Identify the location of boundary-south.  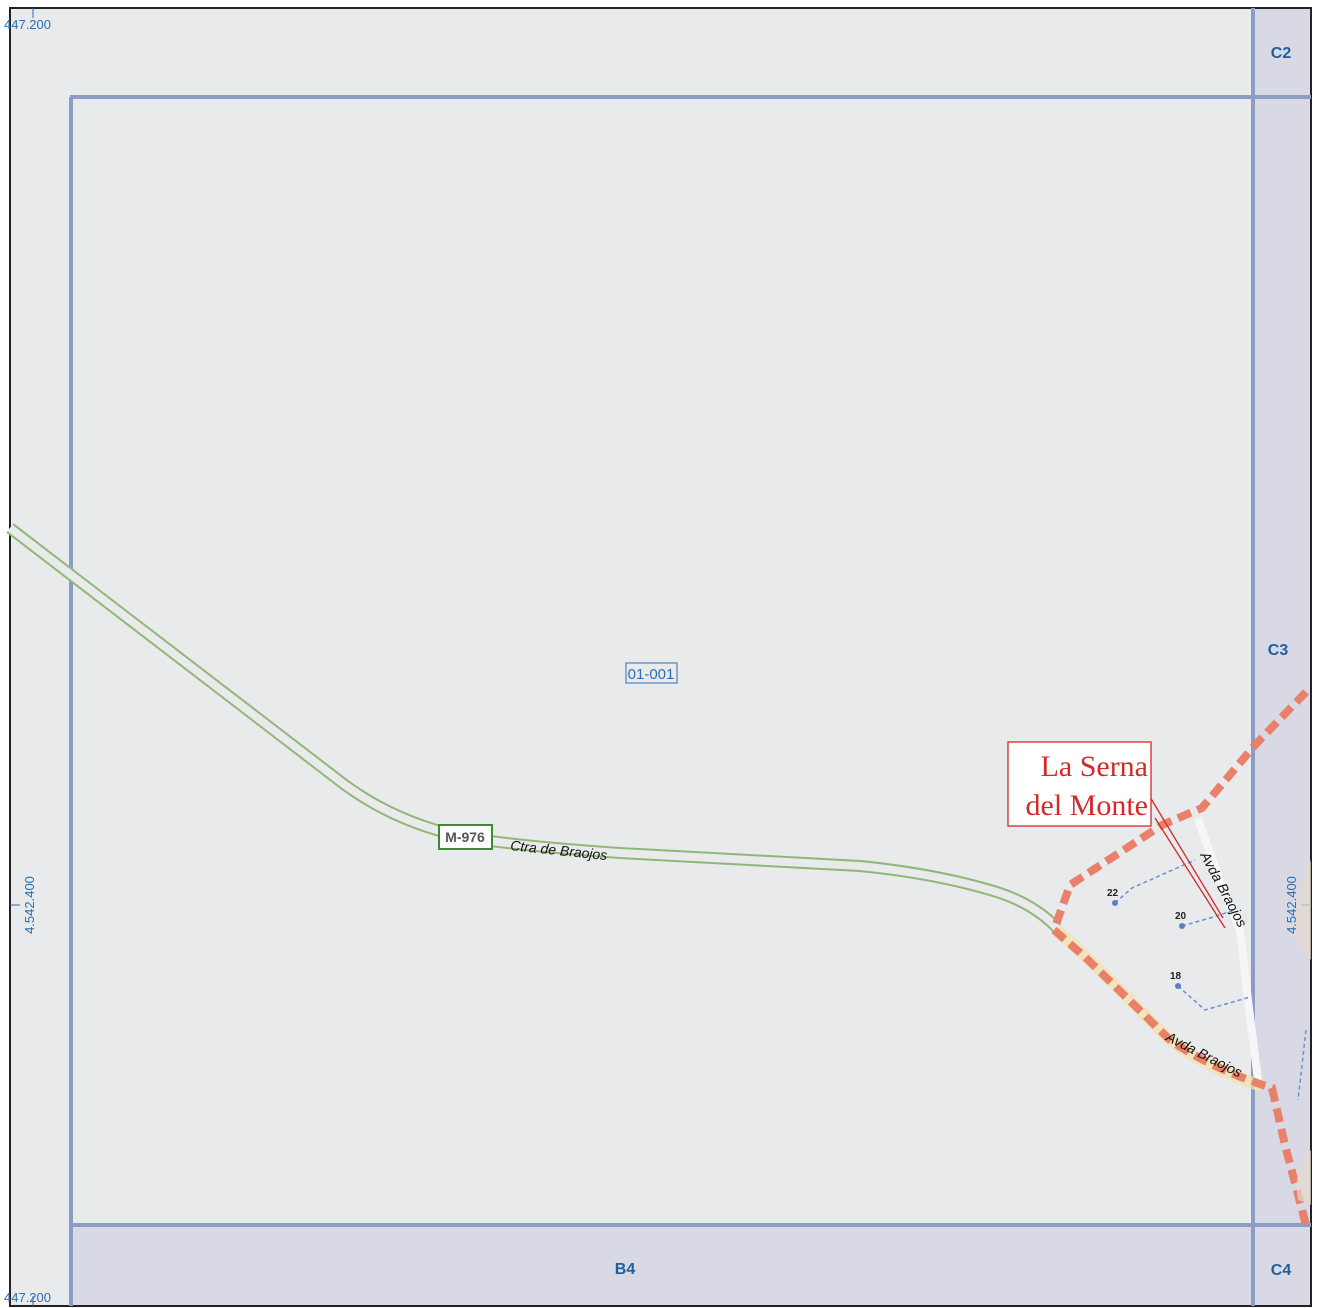
(1180, 1076).